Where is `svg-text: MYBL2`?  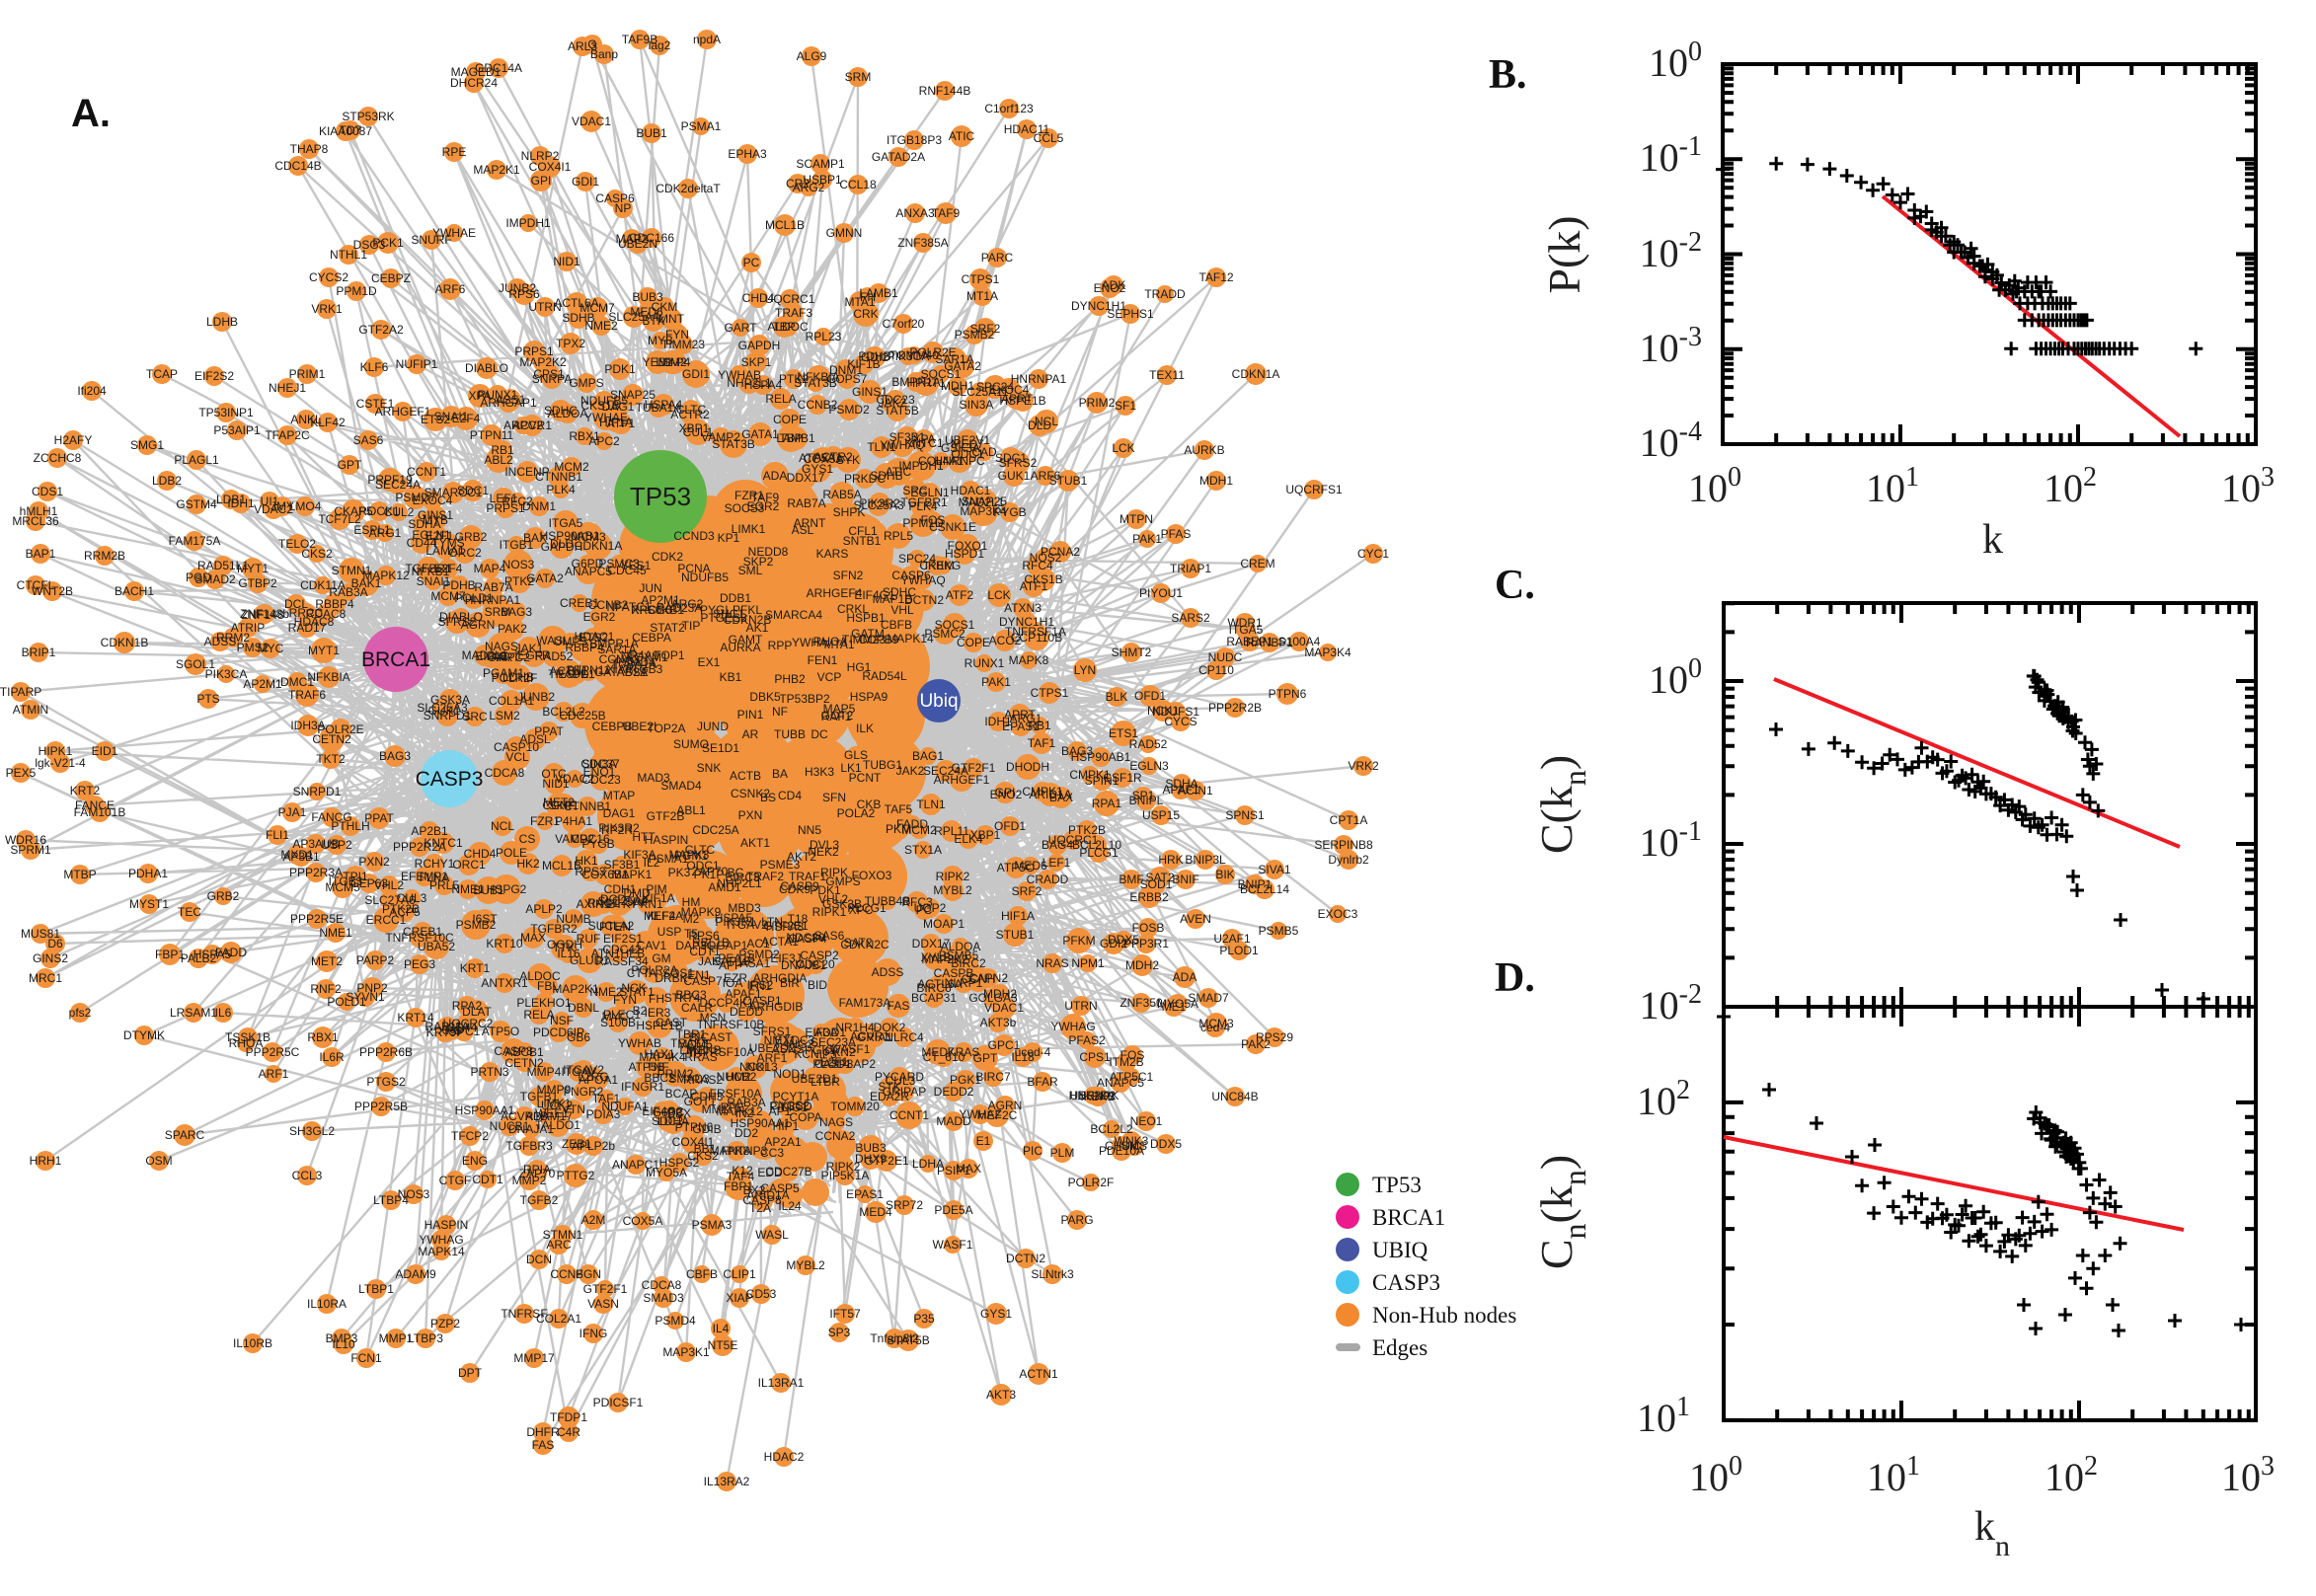 svg-text: MYBL2 is located at coordinates (805, 1265).